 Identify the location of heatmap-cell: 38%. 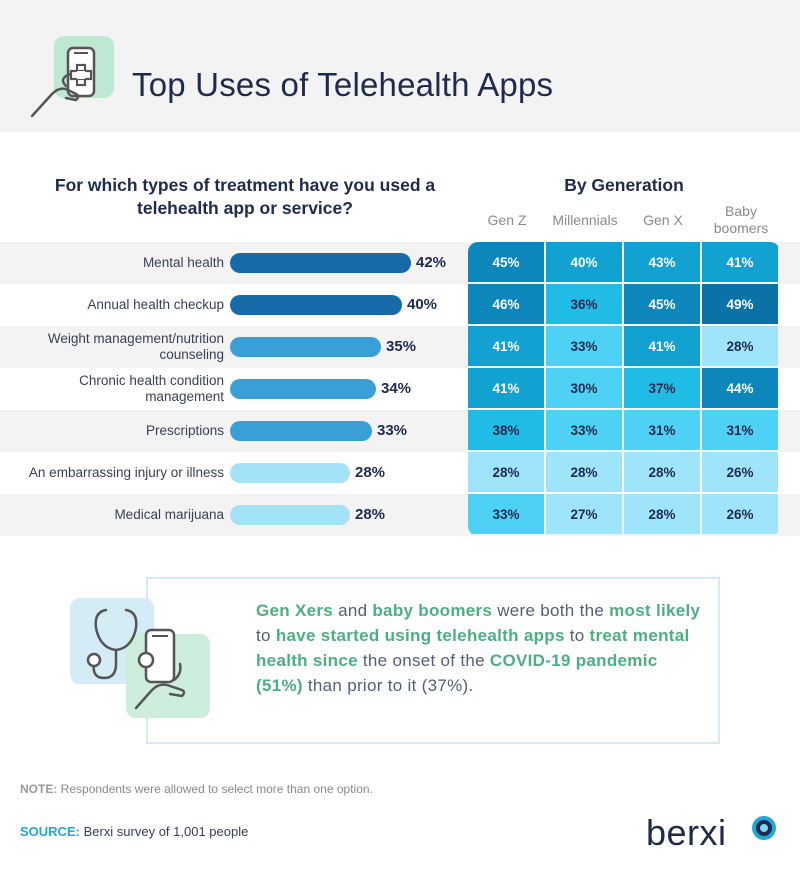
(506, 430).